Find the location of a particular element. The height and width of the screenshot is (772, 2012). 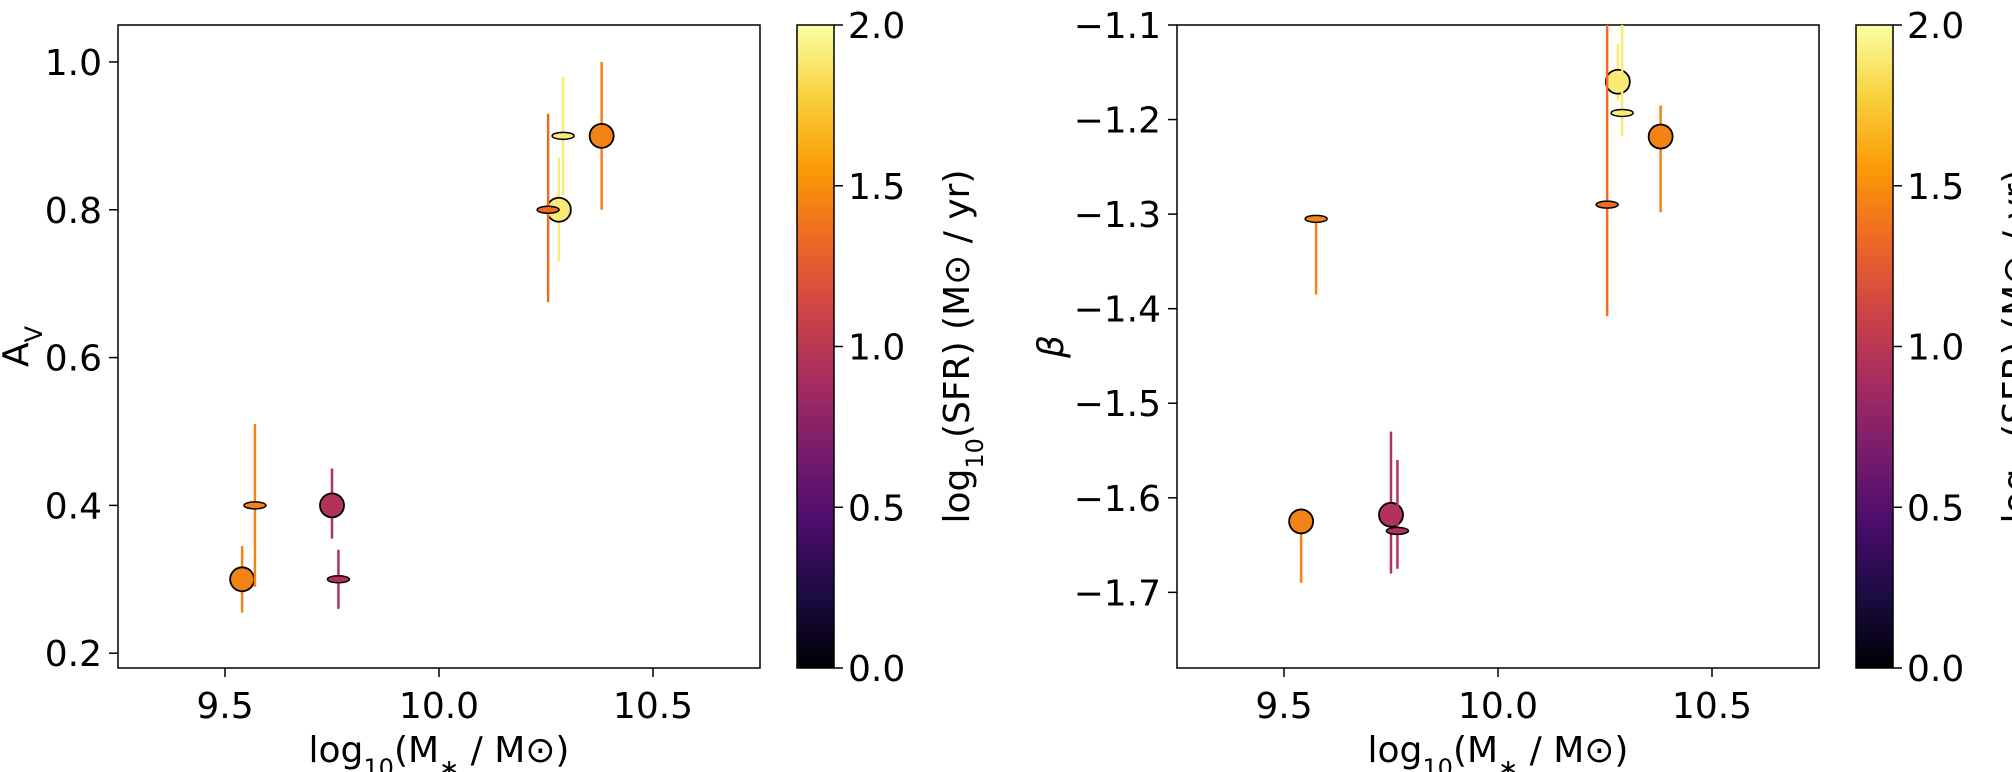

left-xtick-label: 10.5 is located at coordinates (653, 706).